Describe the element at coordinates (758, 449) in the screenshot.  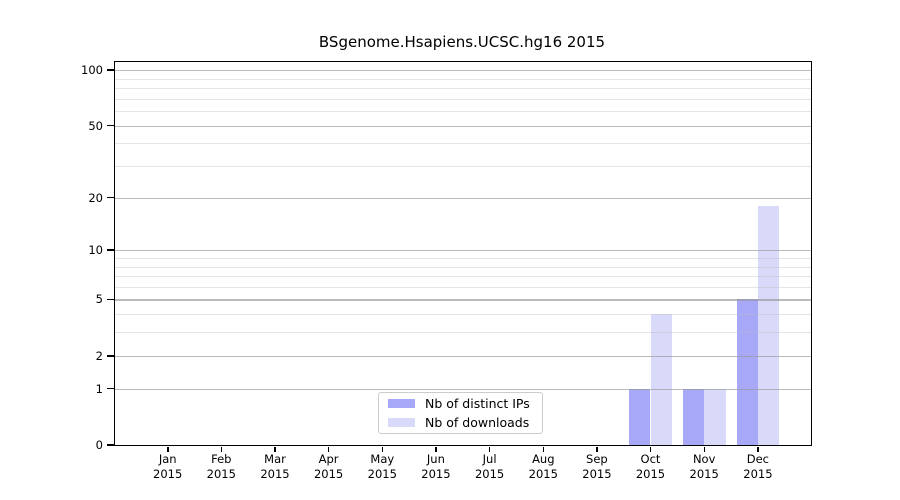
I see `x-tick-dec` at that location.